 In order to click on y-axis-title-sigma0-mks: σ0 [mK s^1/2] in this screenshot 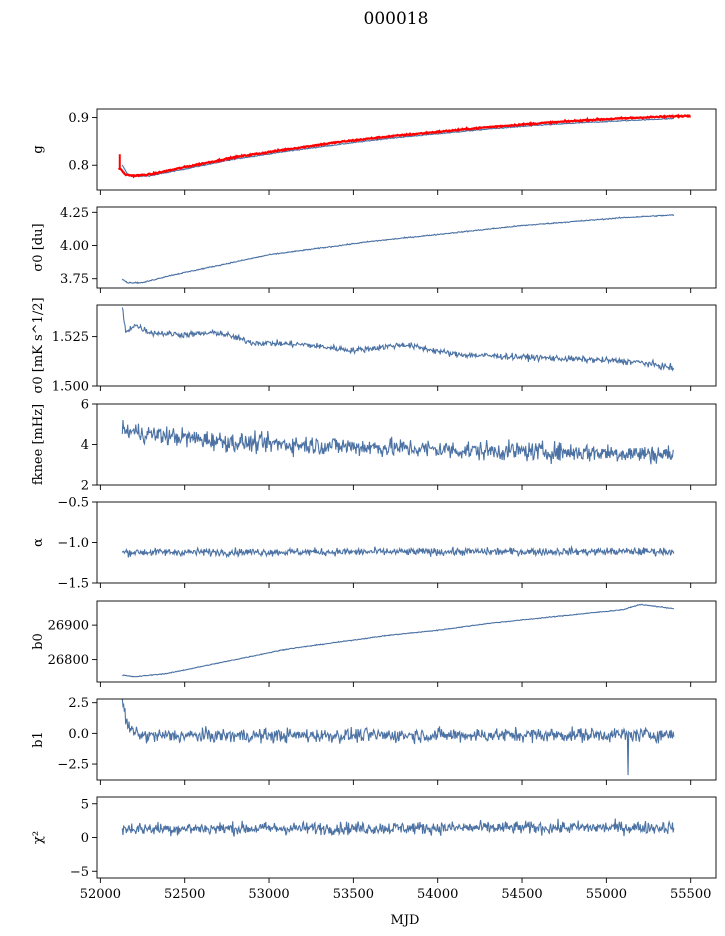, I will do `click(38, 345)`.